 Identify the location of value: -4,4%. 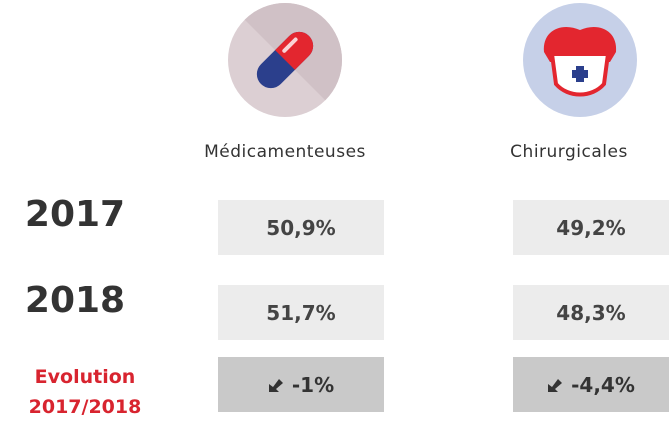
(603, 384).